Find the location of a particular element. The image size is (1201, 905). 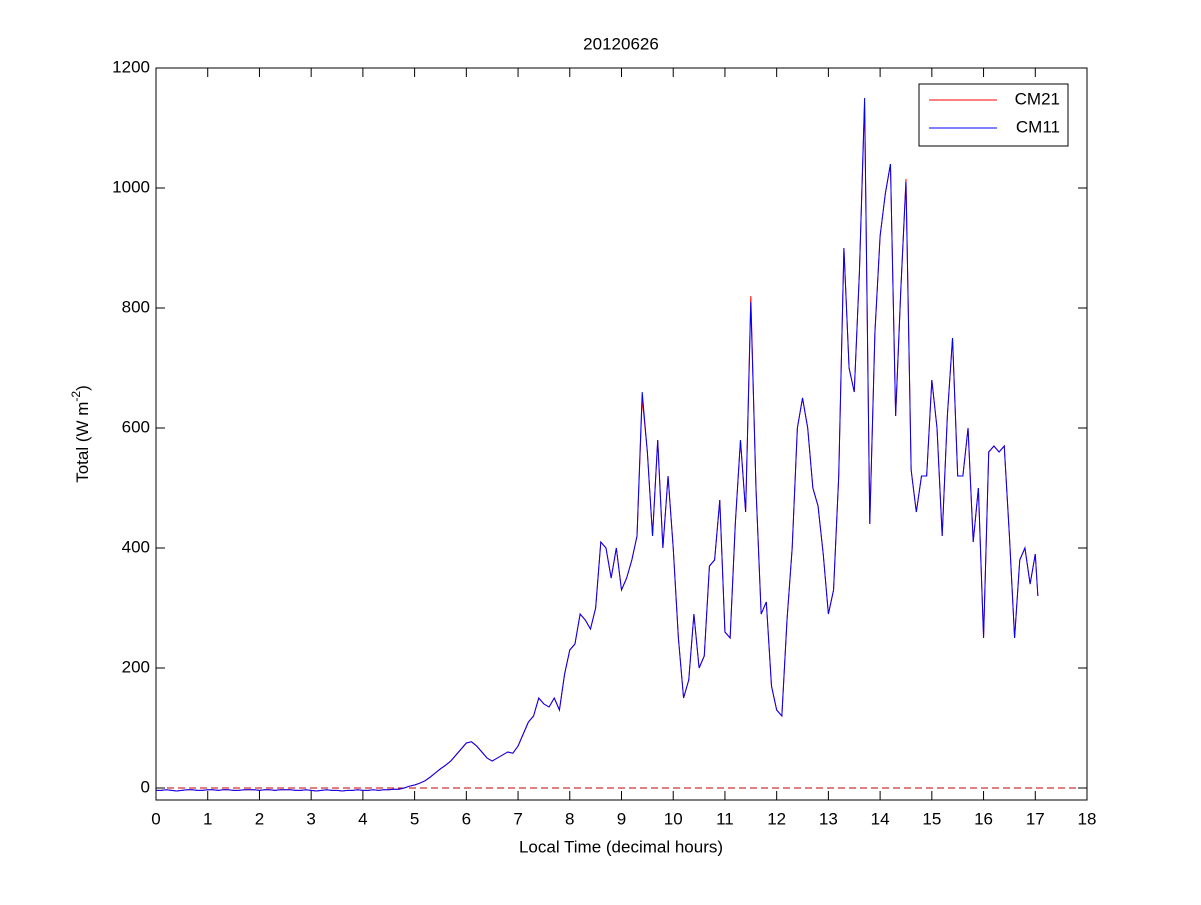

y-axis-label: Total (W m-2) is located at coordinates (80, 434).